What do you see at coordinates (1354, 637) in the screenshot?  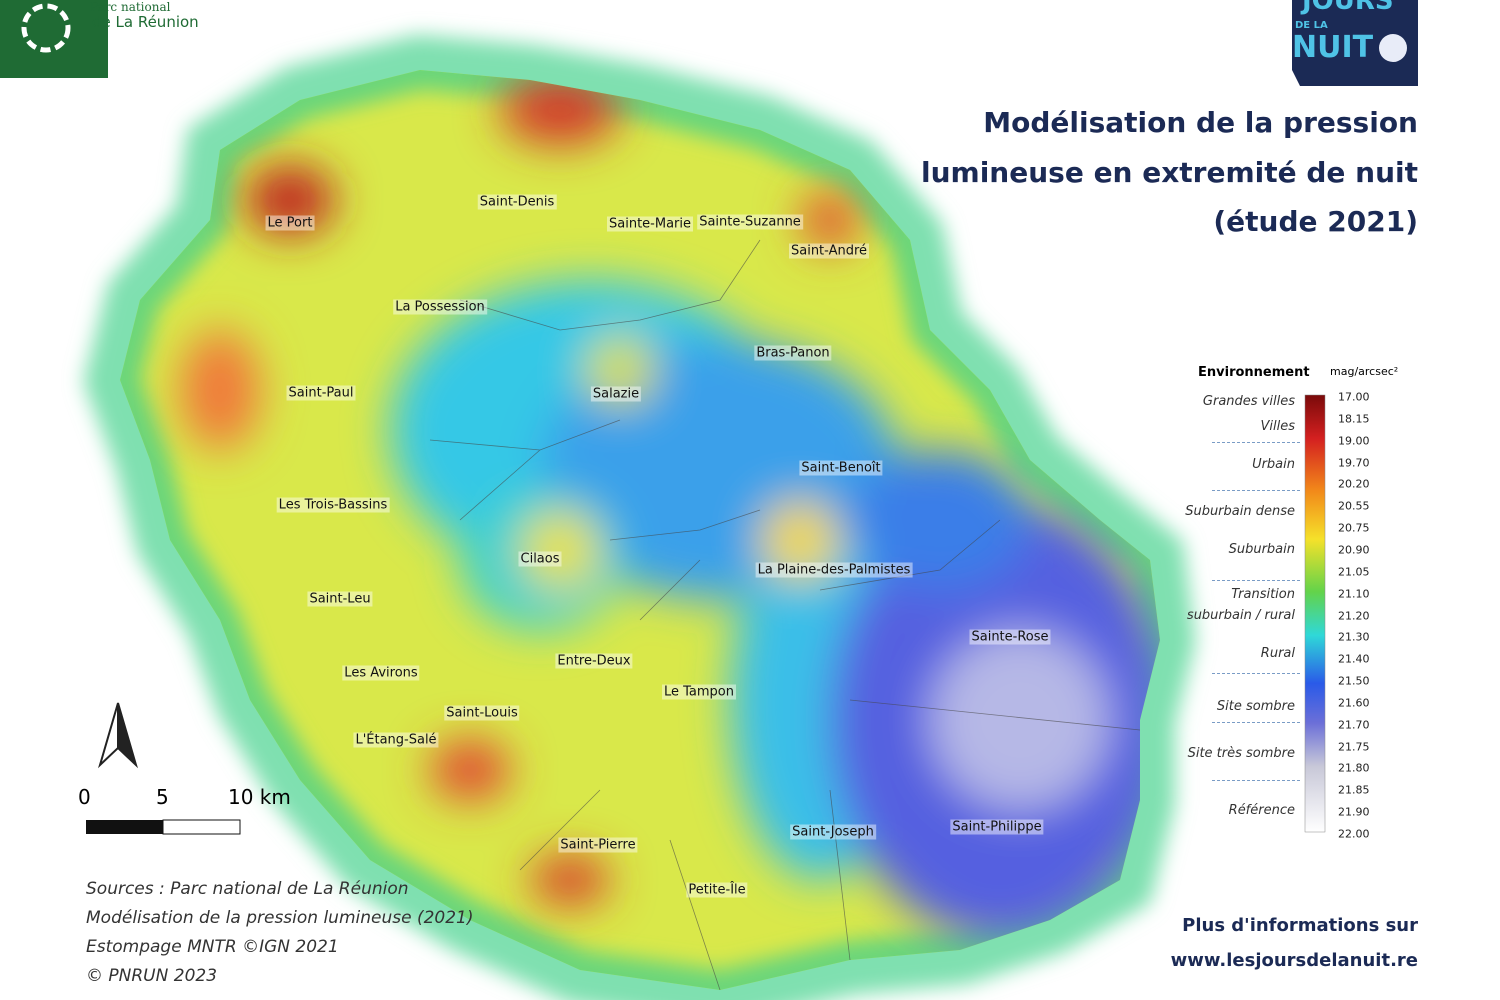 I see `legend-value: 21.30` at bounding box center [1354, 637].